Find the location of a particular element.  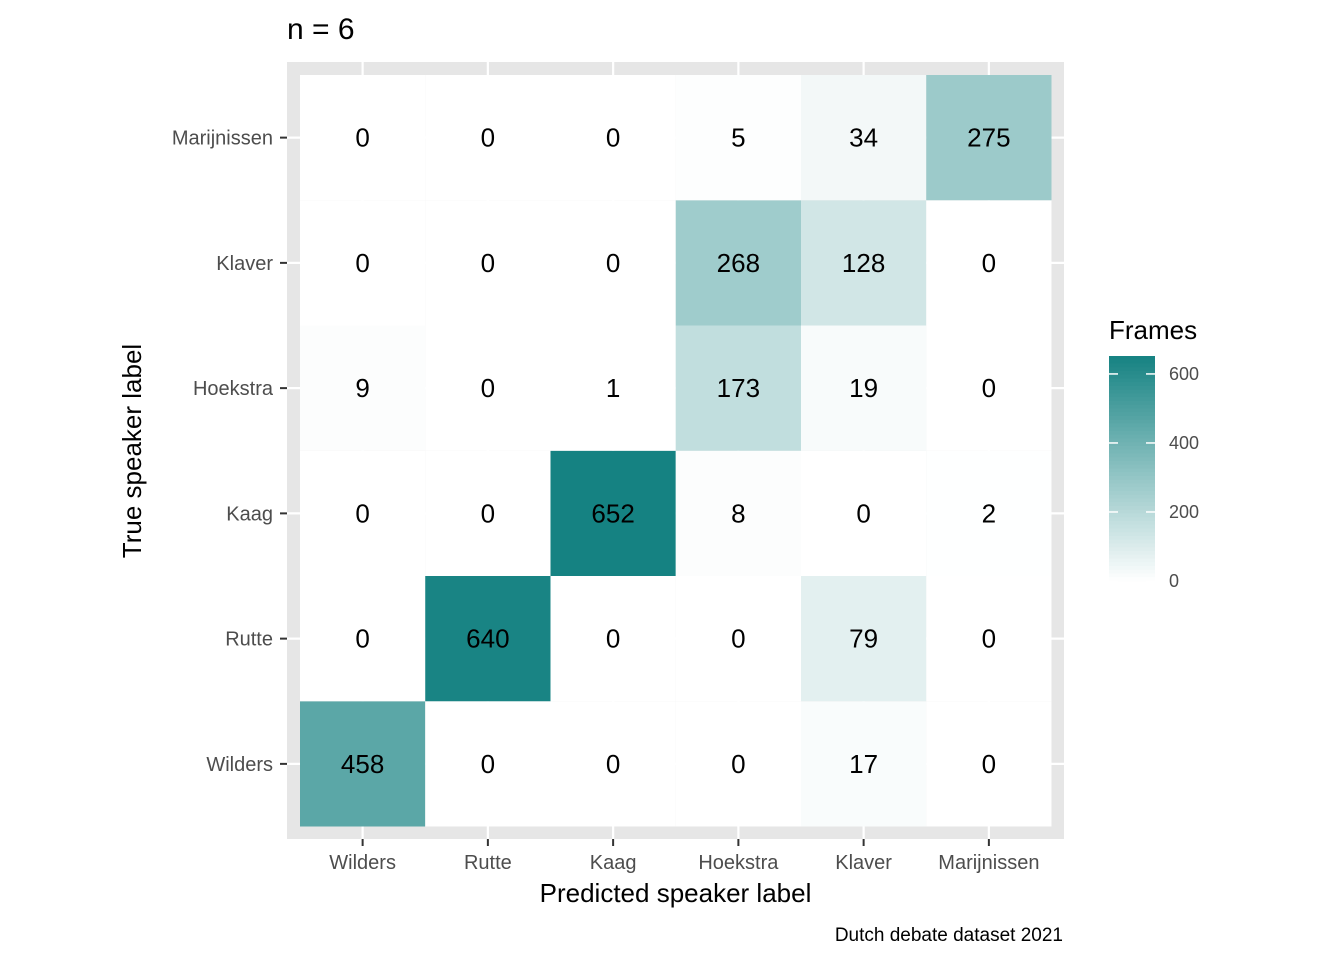

color-legend: Frames 0 200 400 600 is located at coordinates (1154, 453).